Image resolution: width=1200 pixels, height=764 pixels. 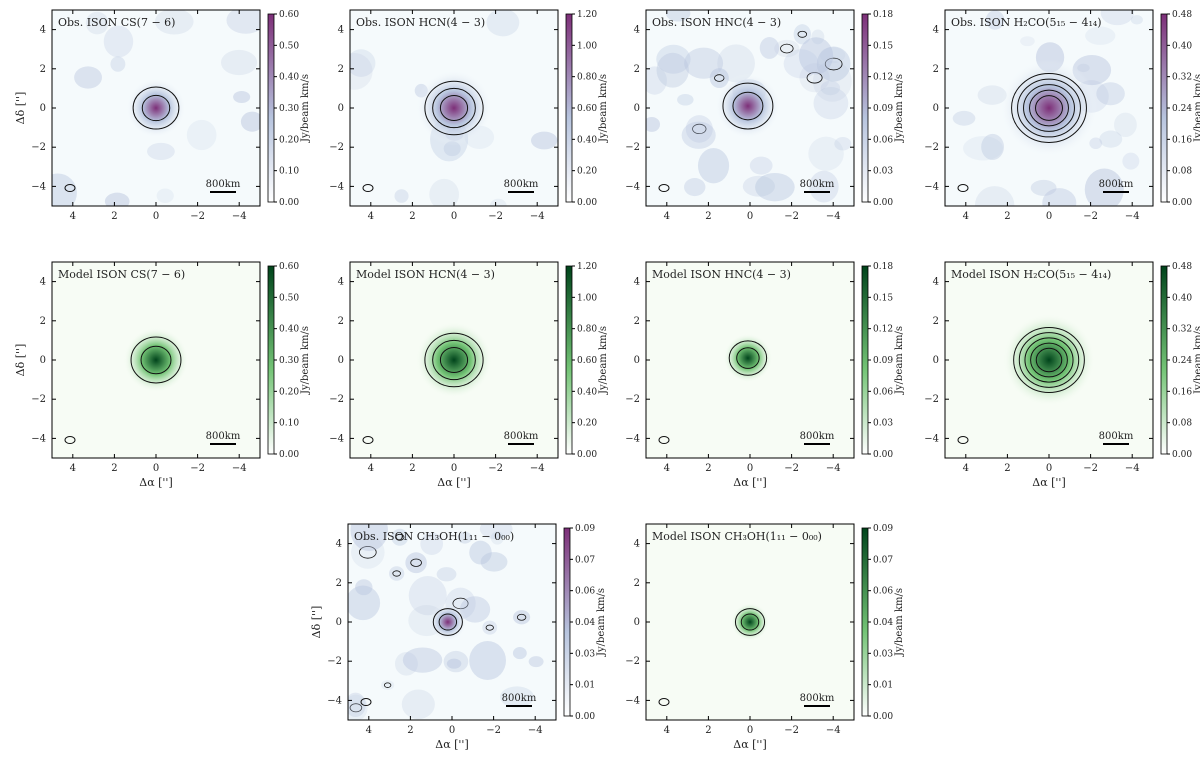 What do you see at coordinates (585, 560) in the screenshot?
I see `colorbar-tick-label: 0.07` at bounding box center [585, 560].